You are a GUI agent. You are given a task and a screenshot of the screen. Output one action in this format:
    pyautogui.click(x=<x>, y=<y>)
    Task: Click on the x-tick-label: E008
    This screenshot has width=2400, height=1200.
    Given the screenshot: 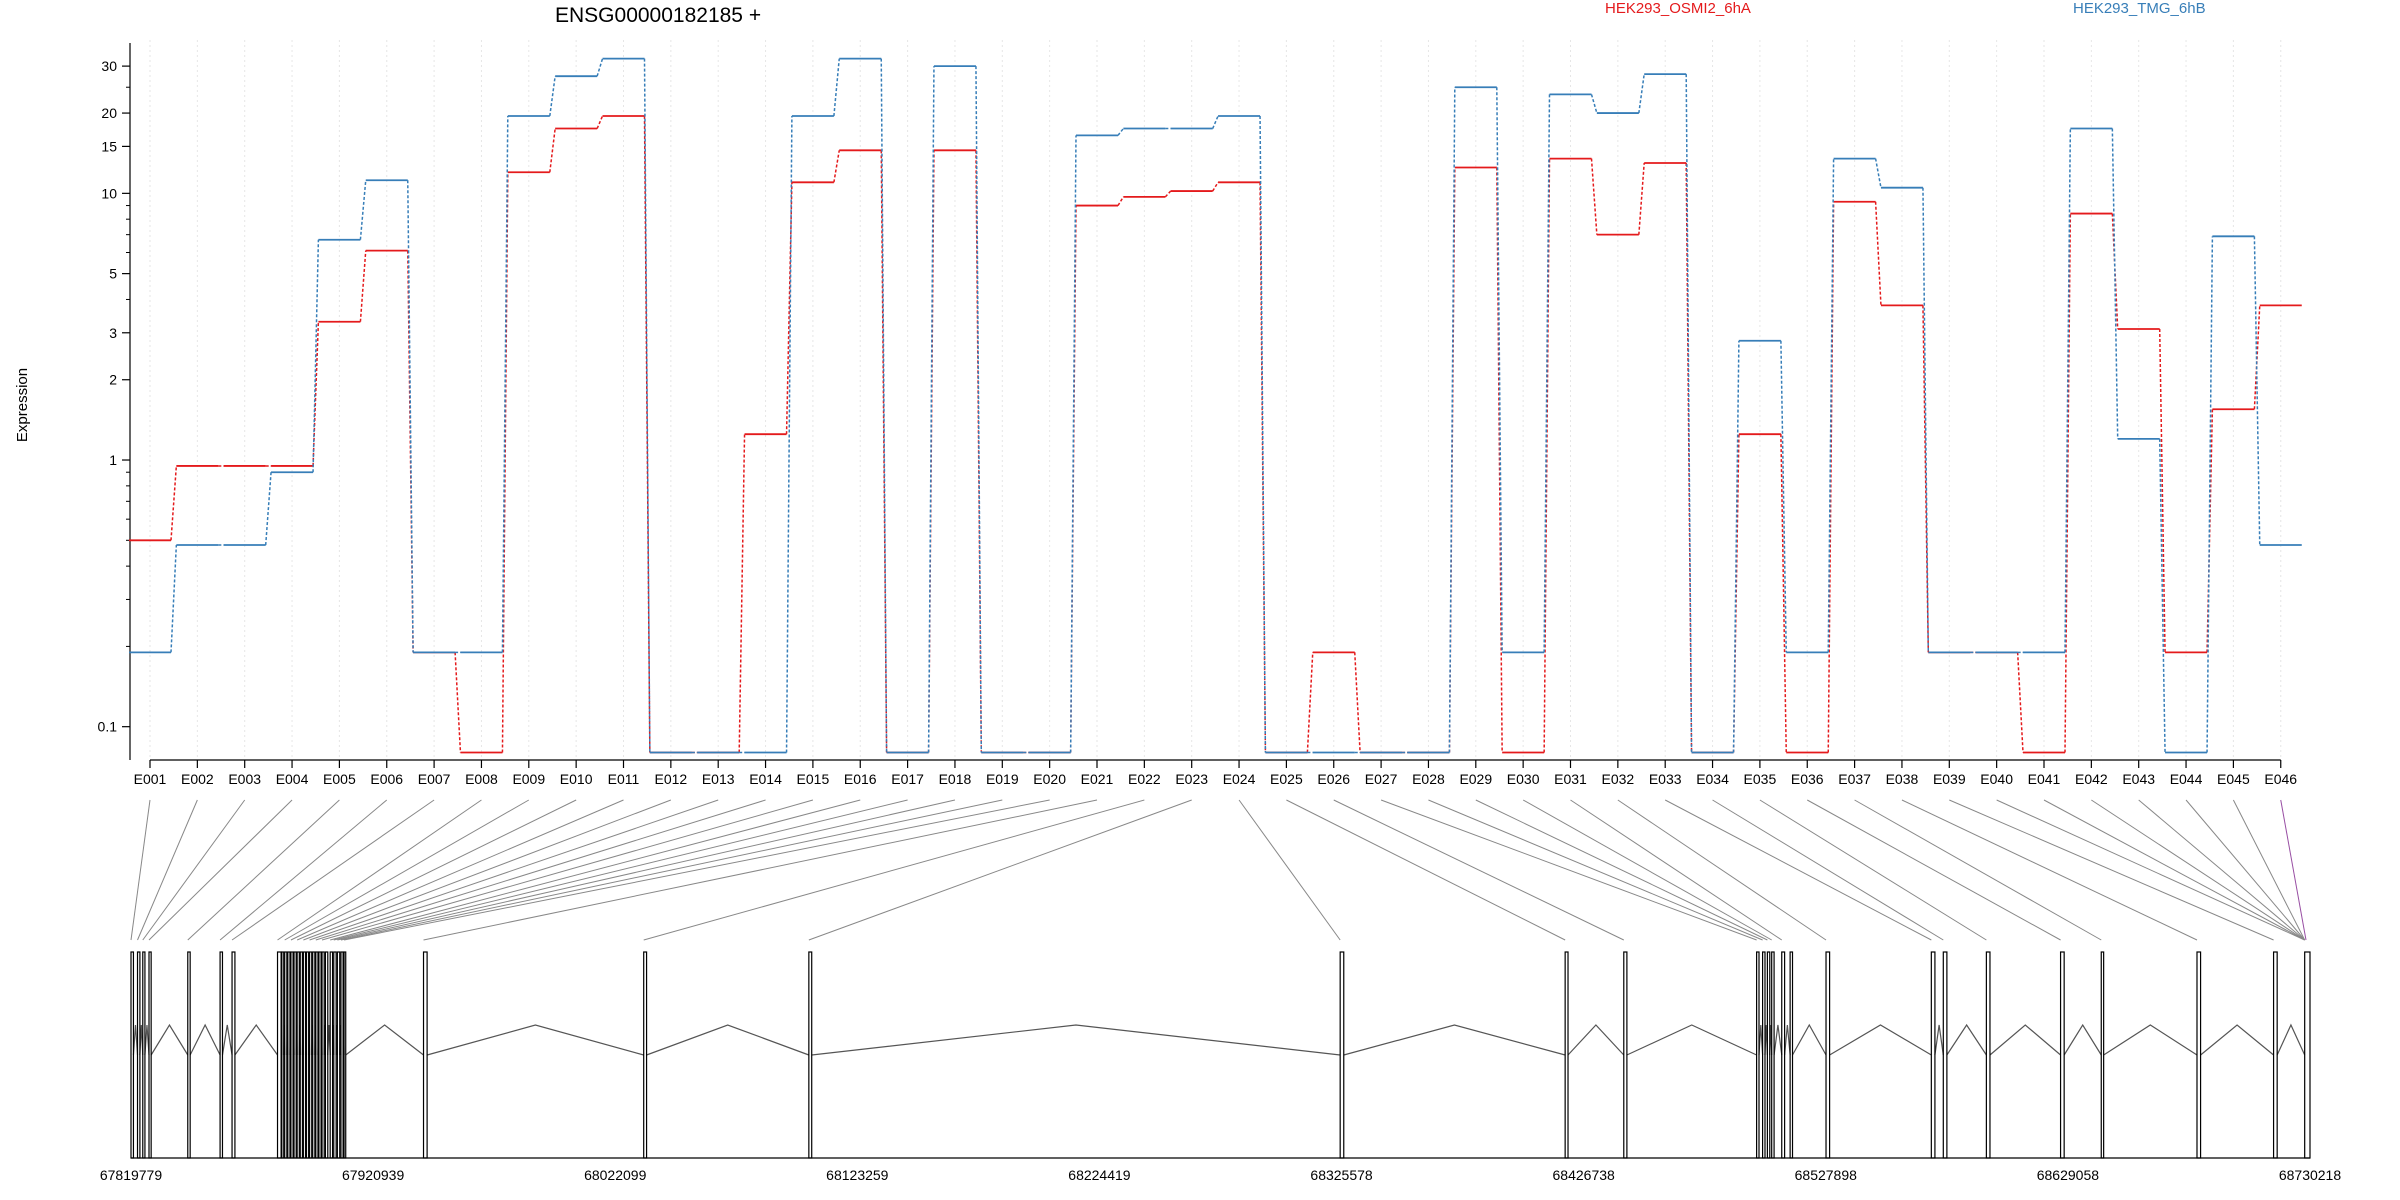 What is the action you would take?
    pyautogui.click(x=481, y=779)
    